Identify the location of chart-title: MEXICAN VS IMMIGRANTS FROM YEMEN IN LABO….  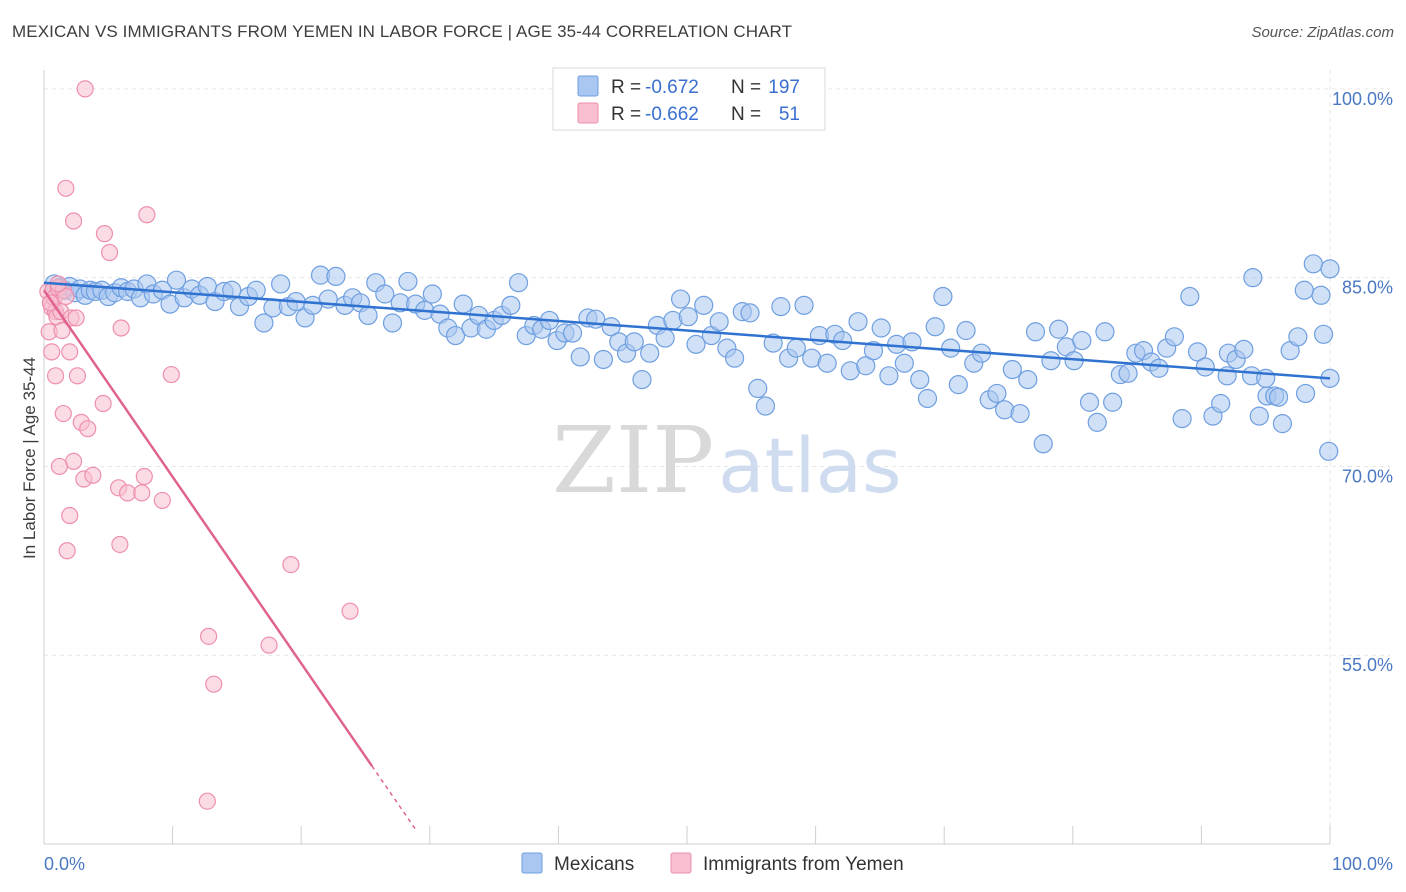
(402, 31).